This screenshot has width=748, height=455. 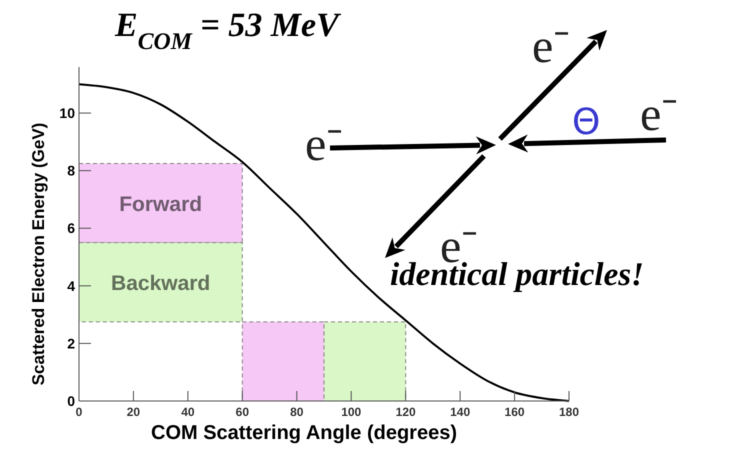 What do you see at coordinates (71, 170) in the screenshot?
I see `y-tick-label: 8` at bounding box center [71, 170].